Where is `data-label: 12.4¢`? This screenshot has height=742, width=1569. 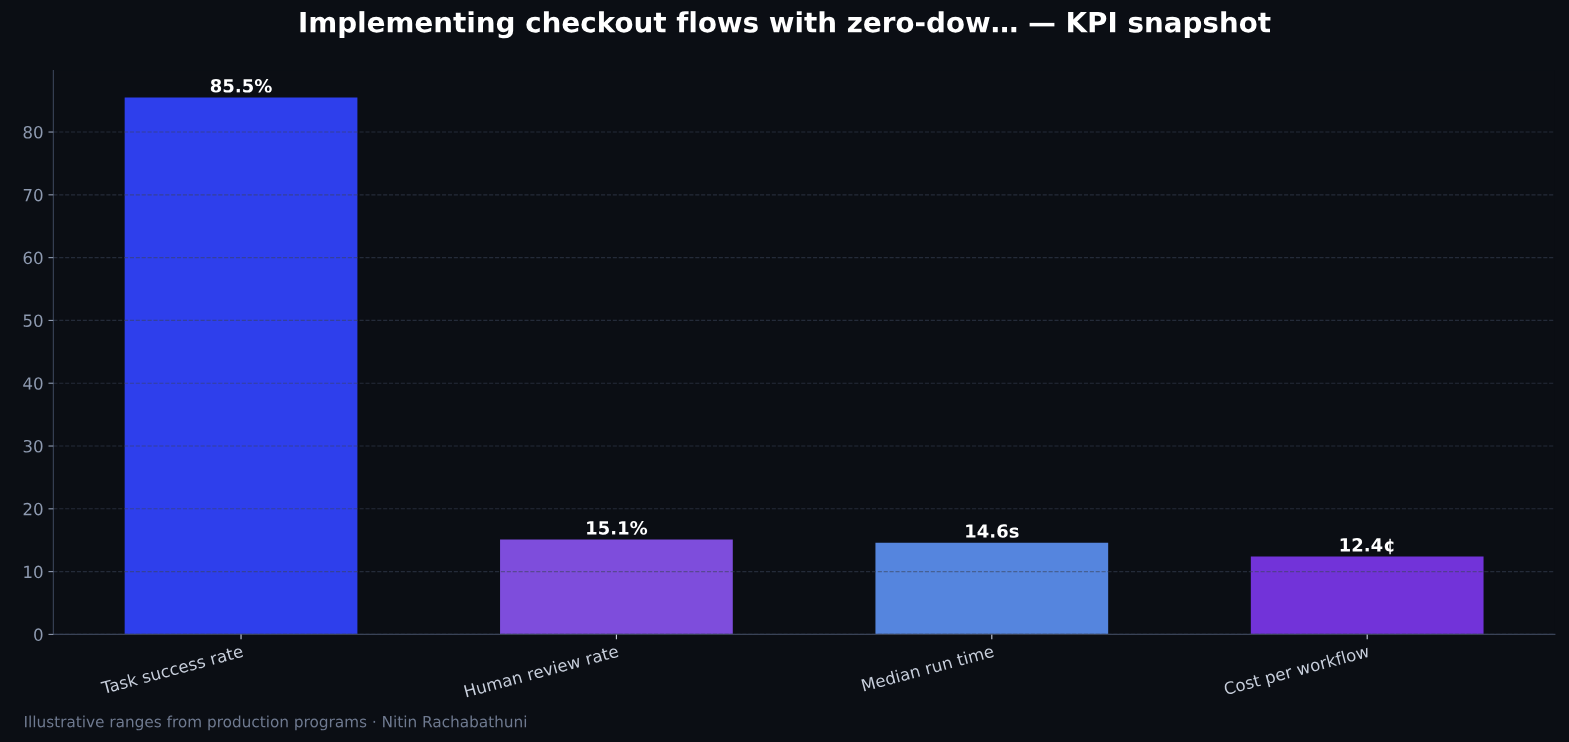 data-label: 12.4¢ is located at coordinates (1367, 546).